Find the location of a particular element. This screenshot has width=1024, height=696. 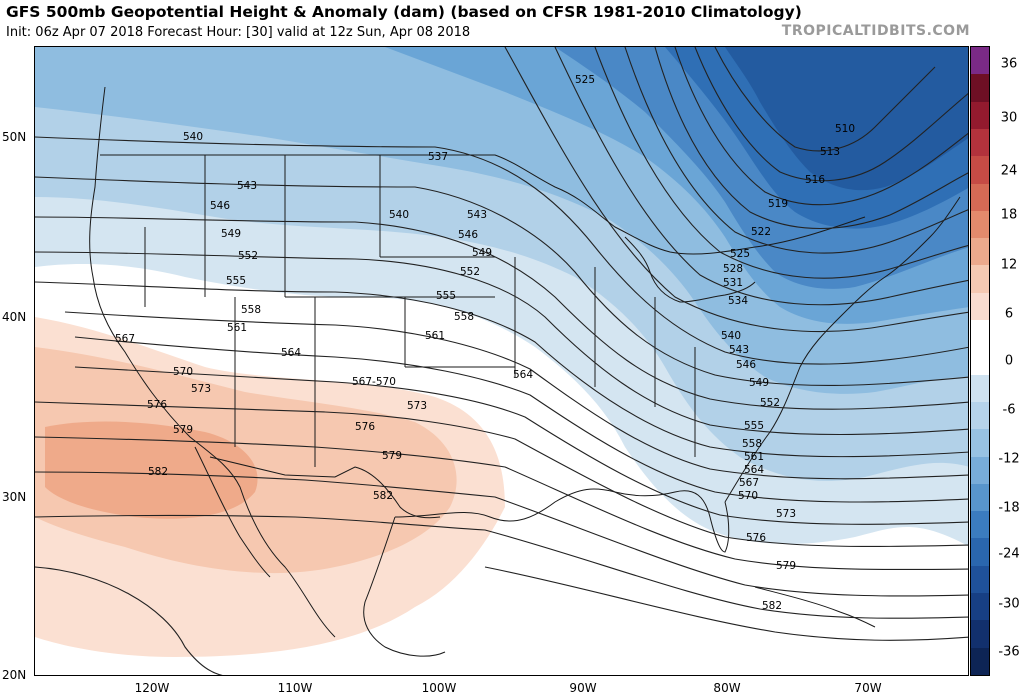

colorbar-tick: -24 is located at coordinates (1009, 554).